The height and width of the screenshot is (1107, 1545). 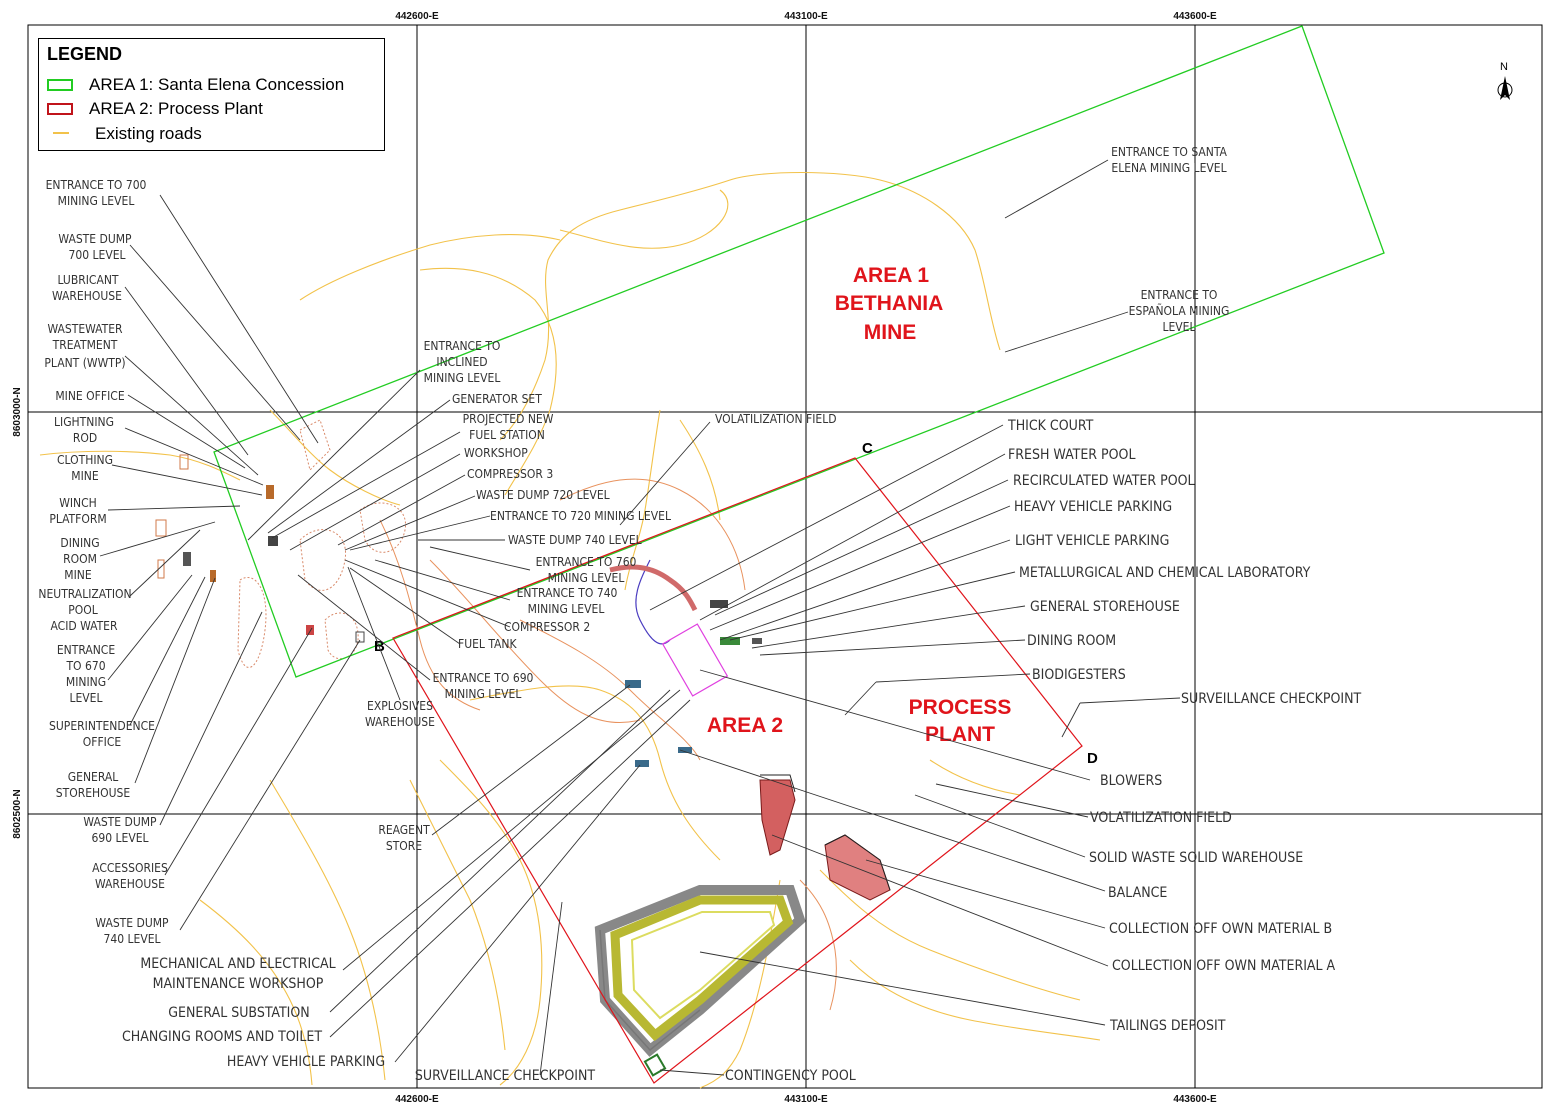 I want to click on label-thick-court: THICK COURT, so click(x=1050, y=426).